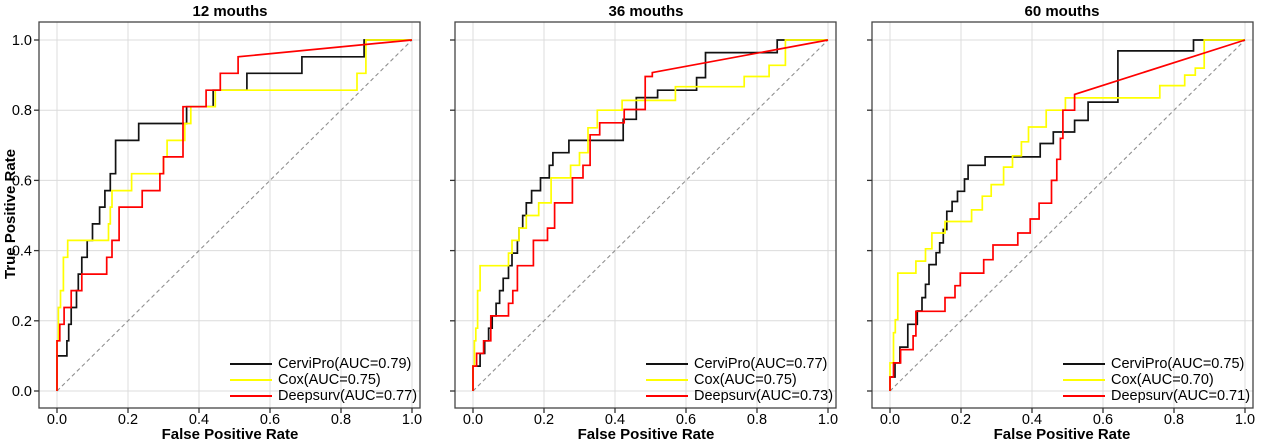 This screenshot has height=444, width=1268. Describe the element at coordinates (348, 396) in the screenshot. I see `legend-label-deepsurv: Deepsurv(AUC=0.77)` at that location.